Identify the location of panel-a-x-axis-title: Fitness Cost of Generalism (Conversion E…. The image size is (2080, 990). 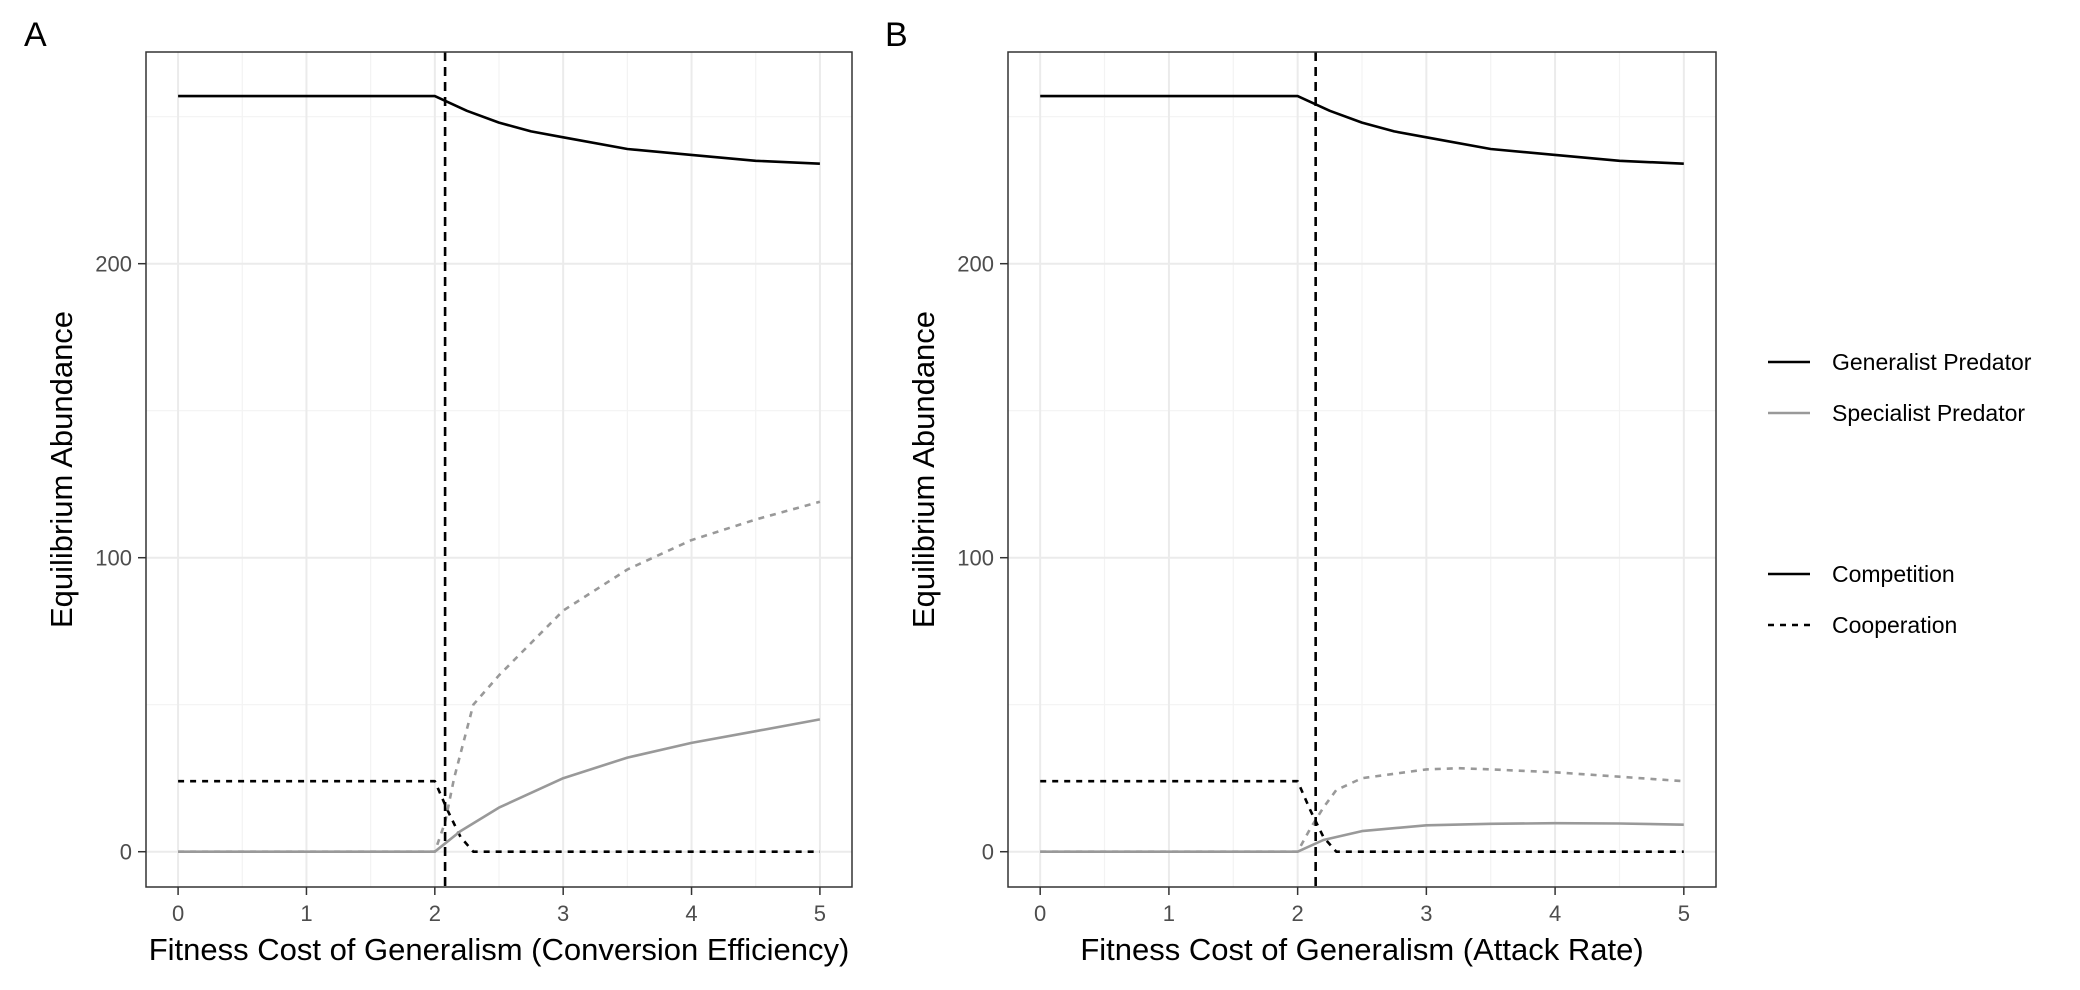
(499, 949).